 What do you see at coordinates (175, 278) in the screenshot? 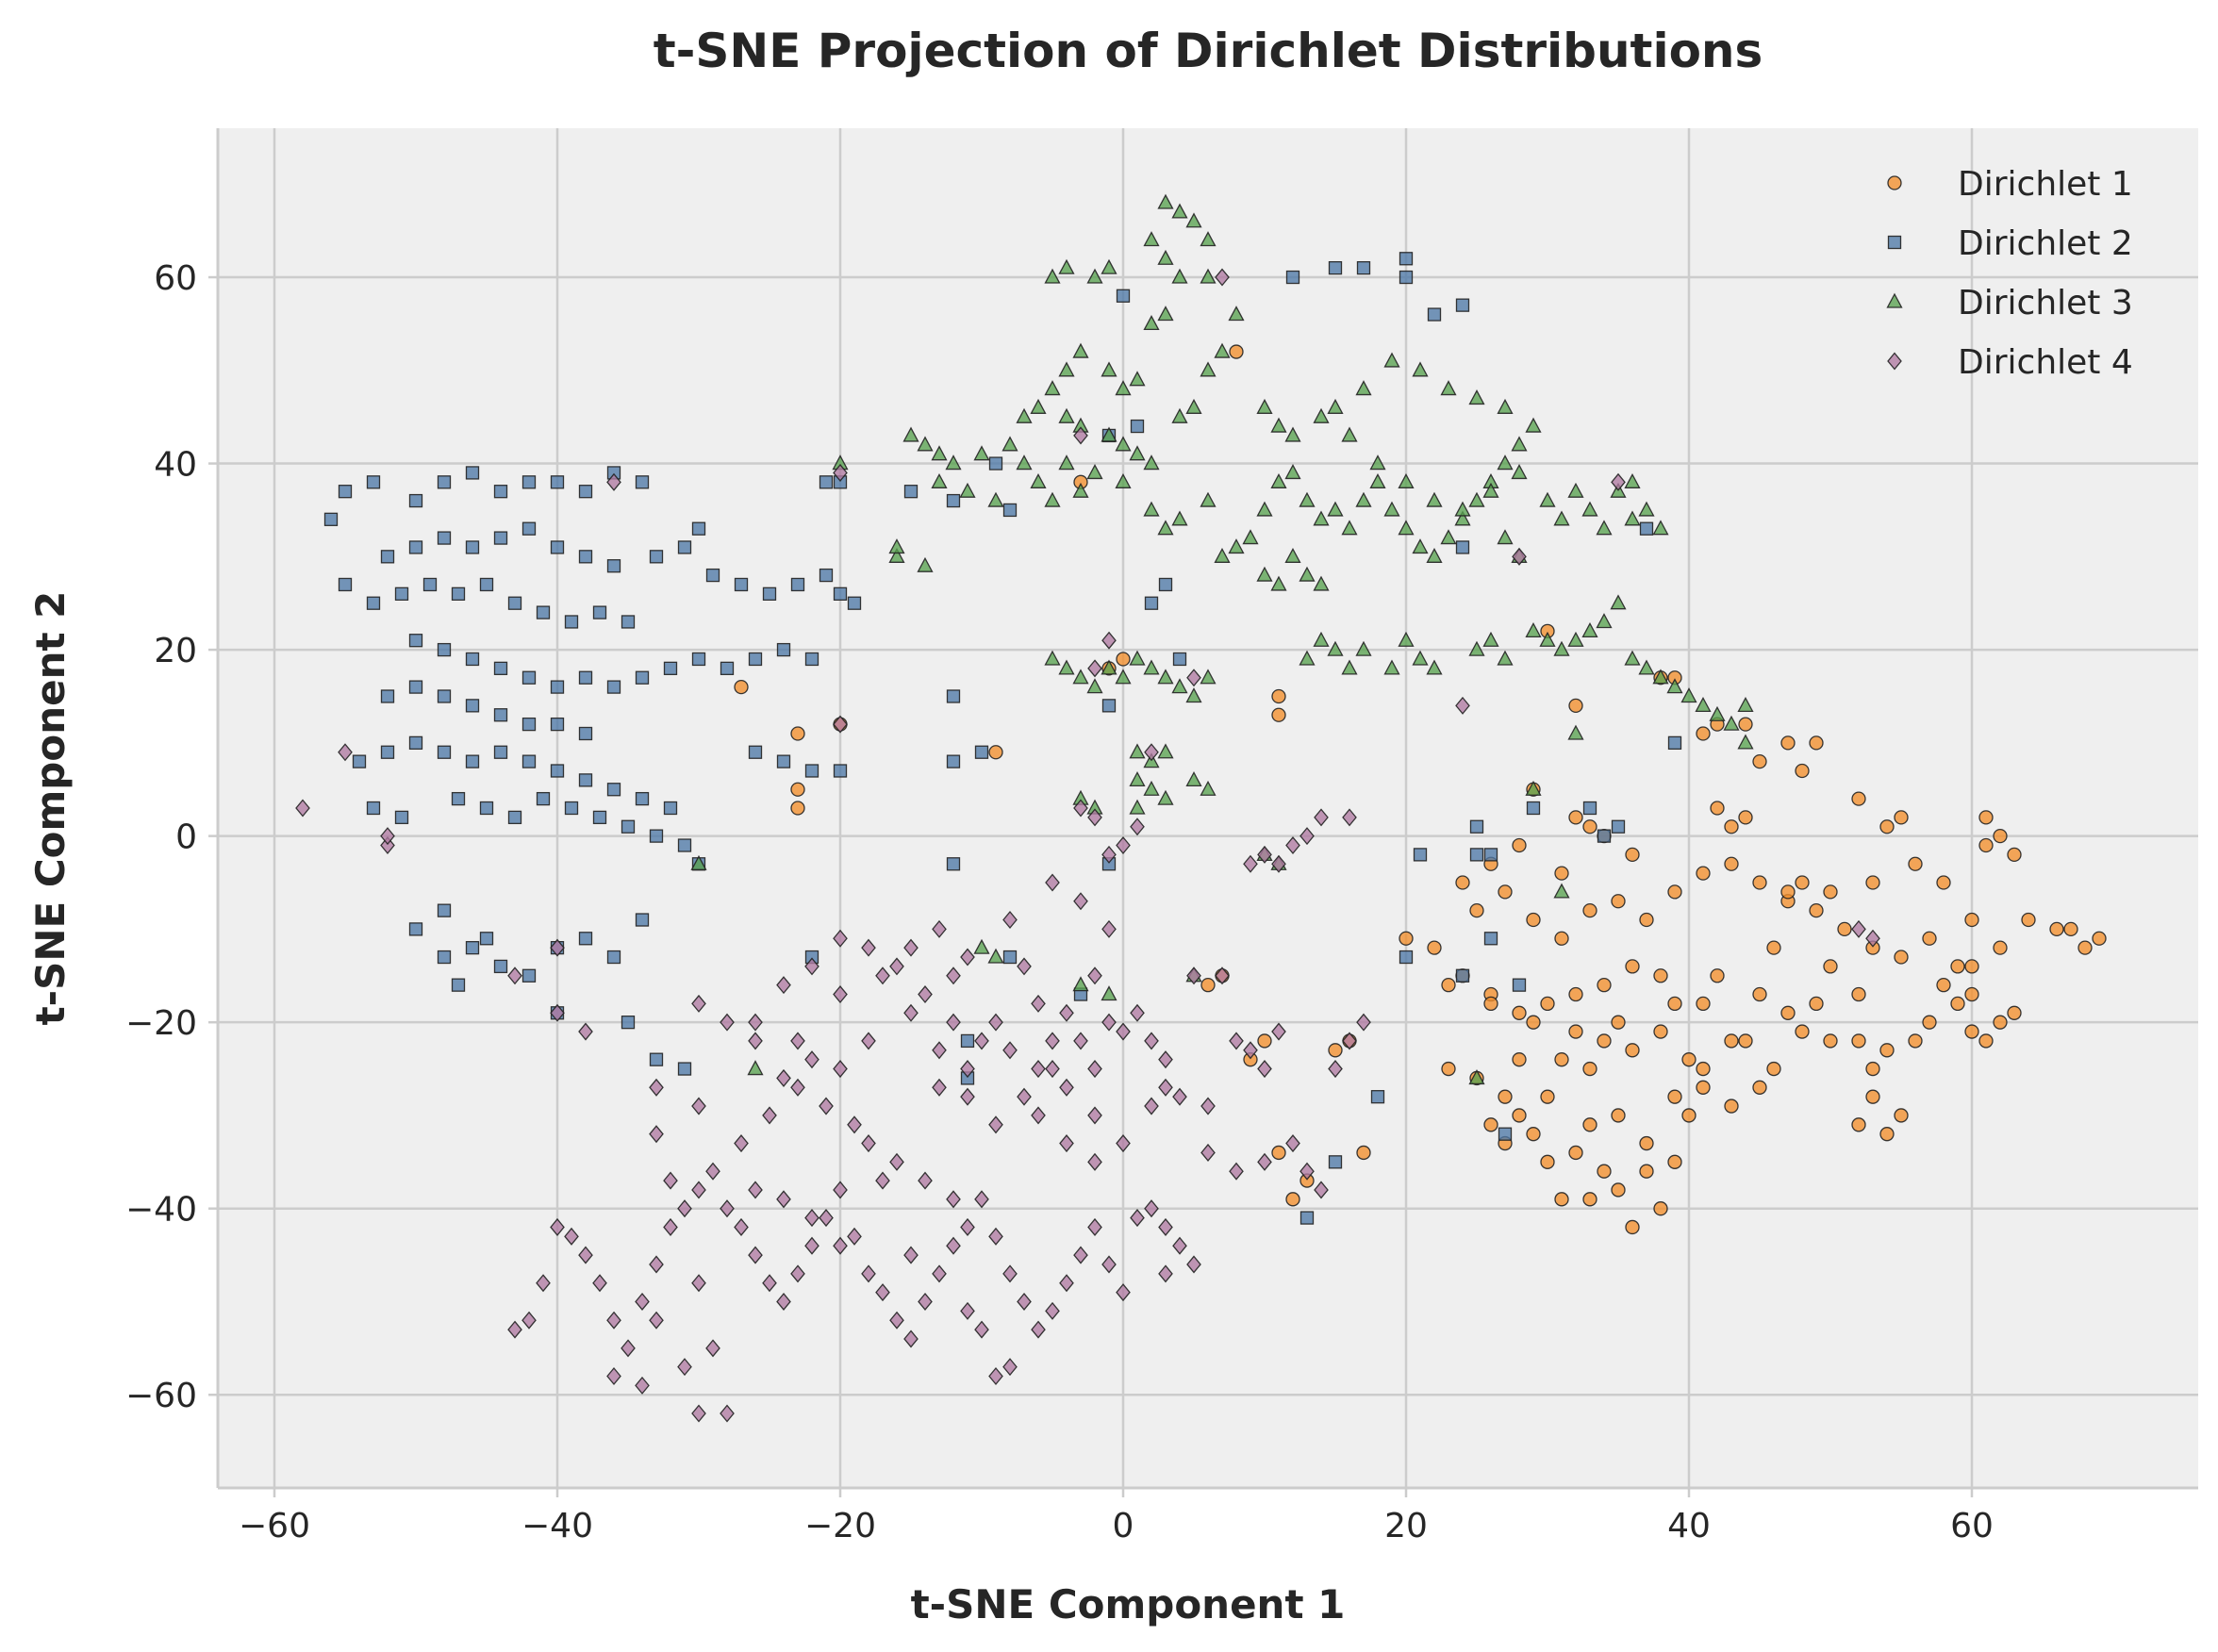
I see `y-tick-label: 60` at bounding box center [175, 278].